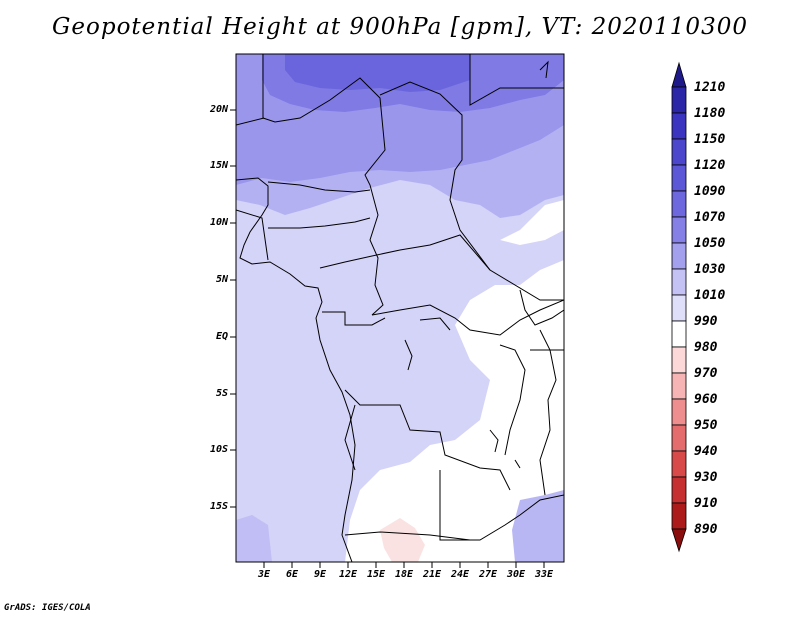 Image resolution: width=800 pixels, height=622 pixels. I want to click on lon-label: 27E, so click(488, 574).